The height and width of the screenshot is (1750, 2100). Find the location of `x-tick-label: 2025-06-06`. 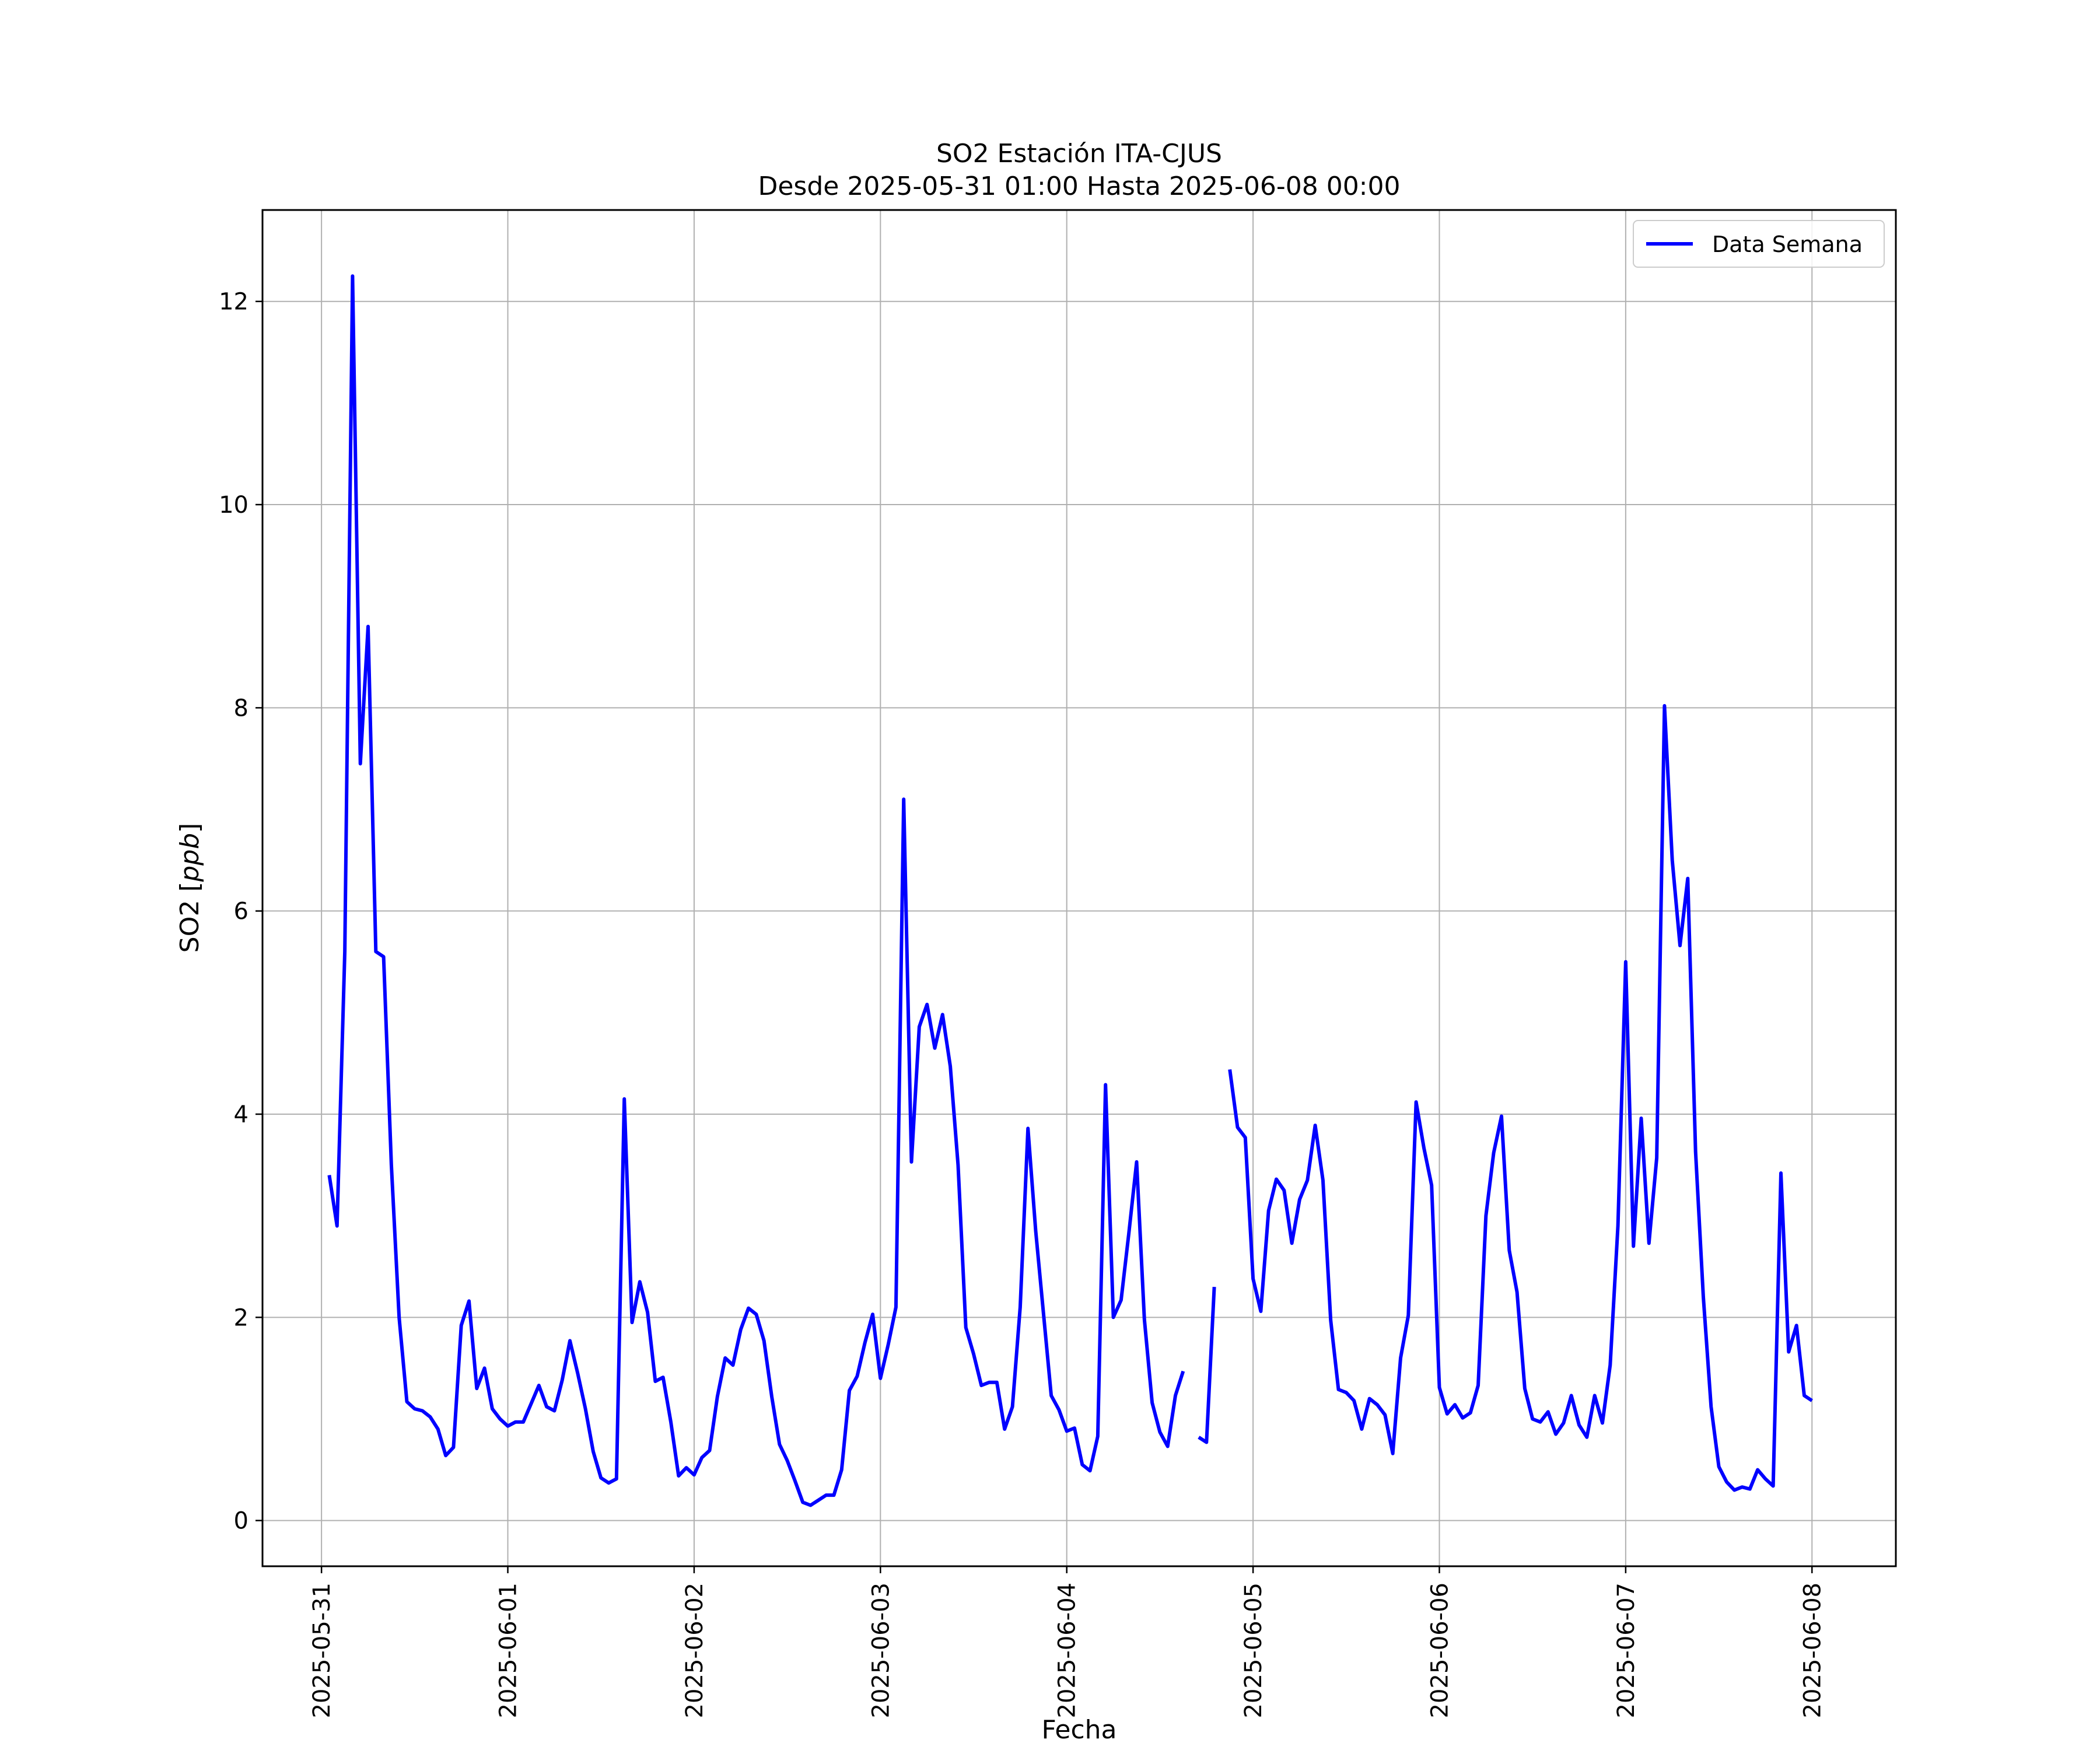

x-tick-label: 2025-06-06 is located at coordinates (1440, 1650).